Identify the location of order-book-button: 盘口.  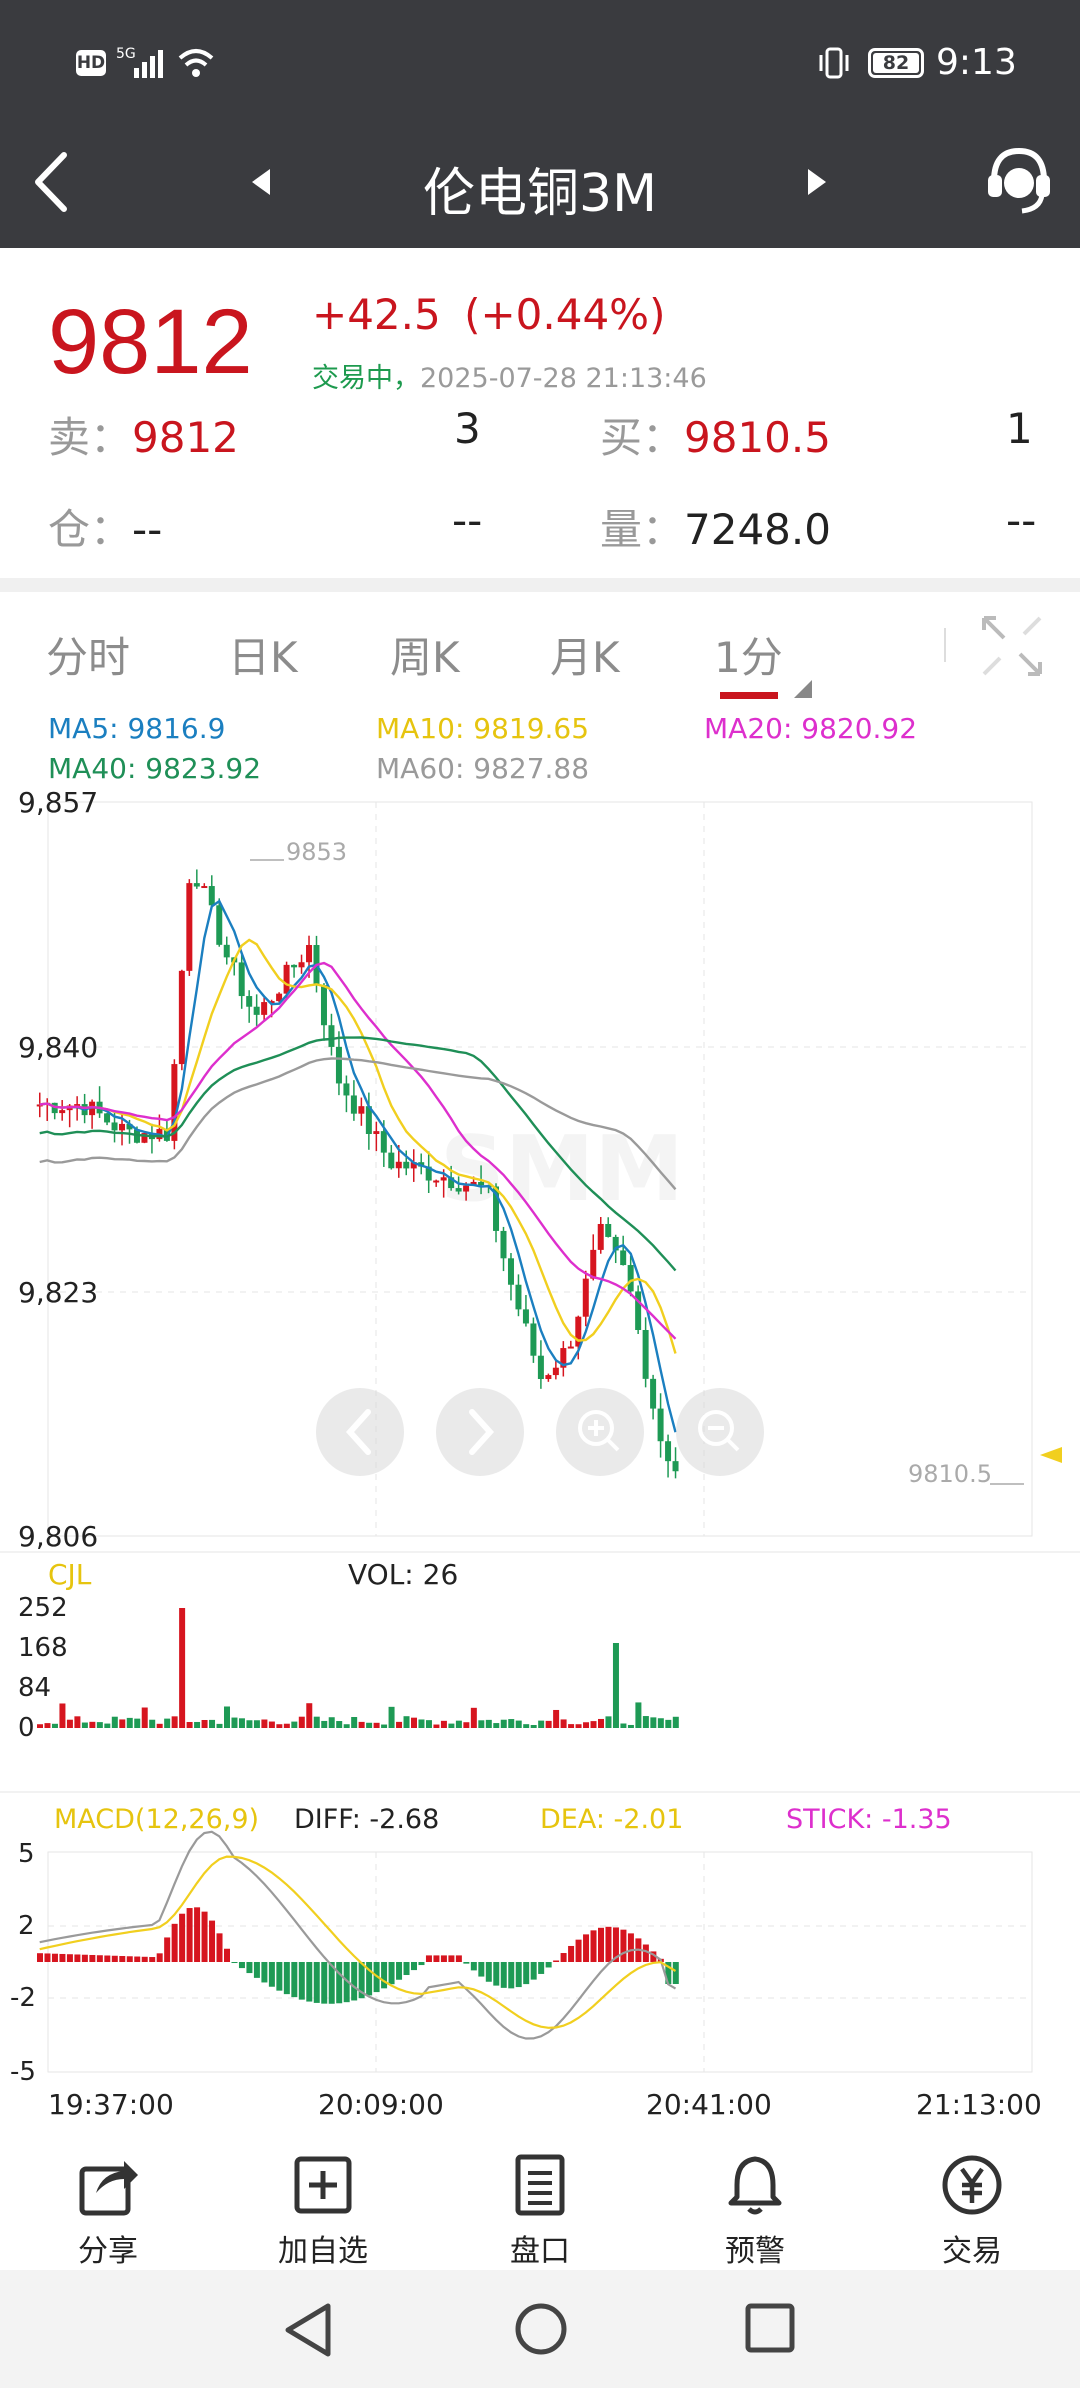
(540, 2210).